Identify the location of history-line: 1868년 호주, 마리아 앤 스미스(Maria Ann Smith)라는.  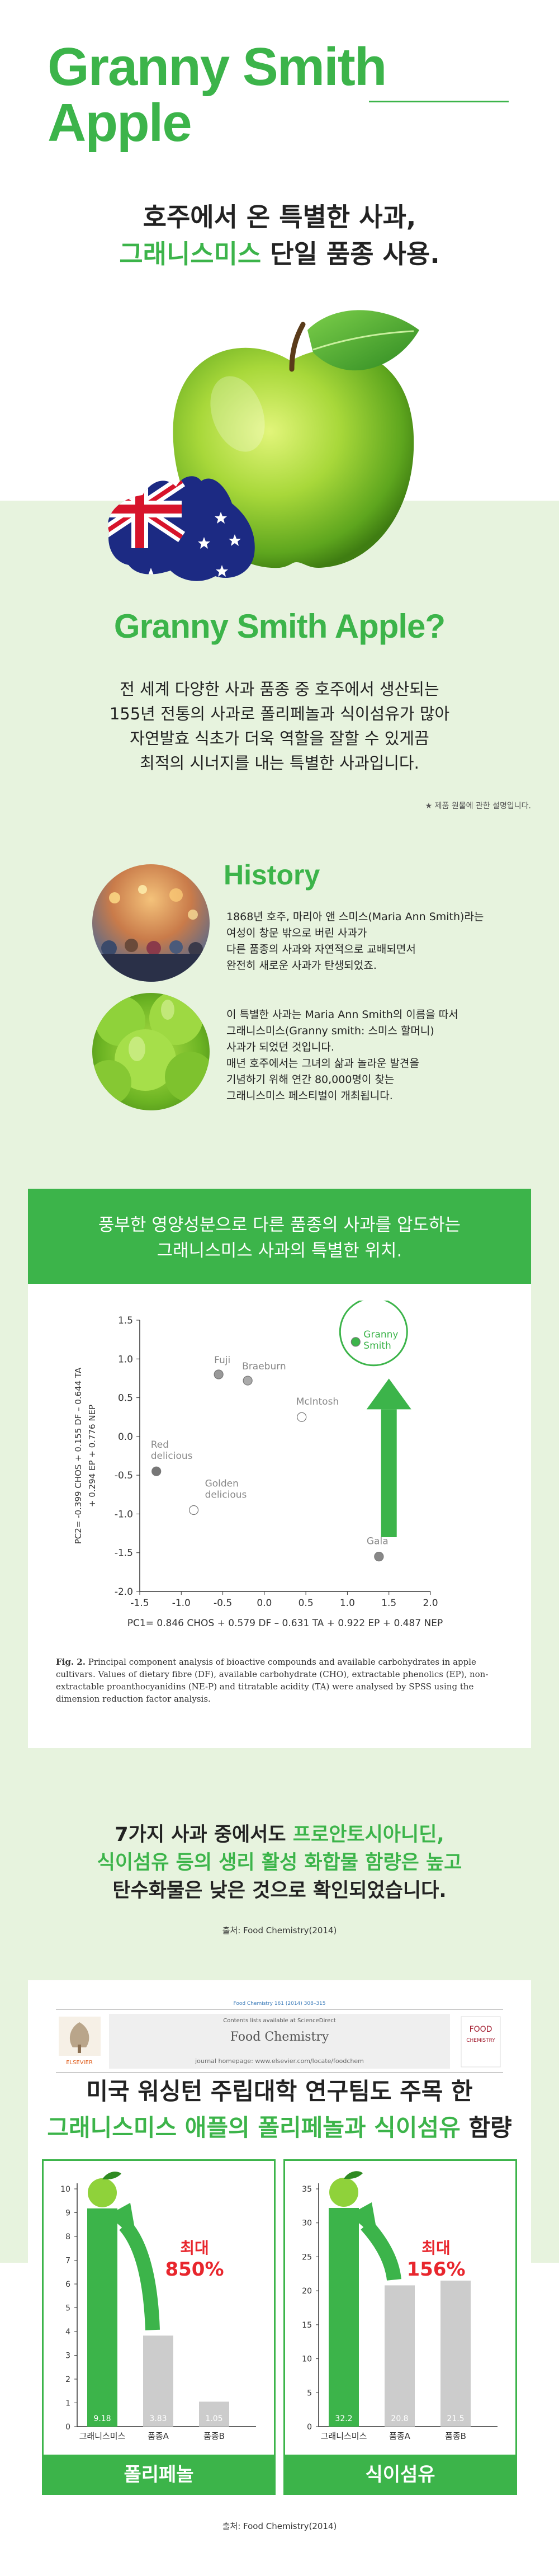
(355, 917).